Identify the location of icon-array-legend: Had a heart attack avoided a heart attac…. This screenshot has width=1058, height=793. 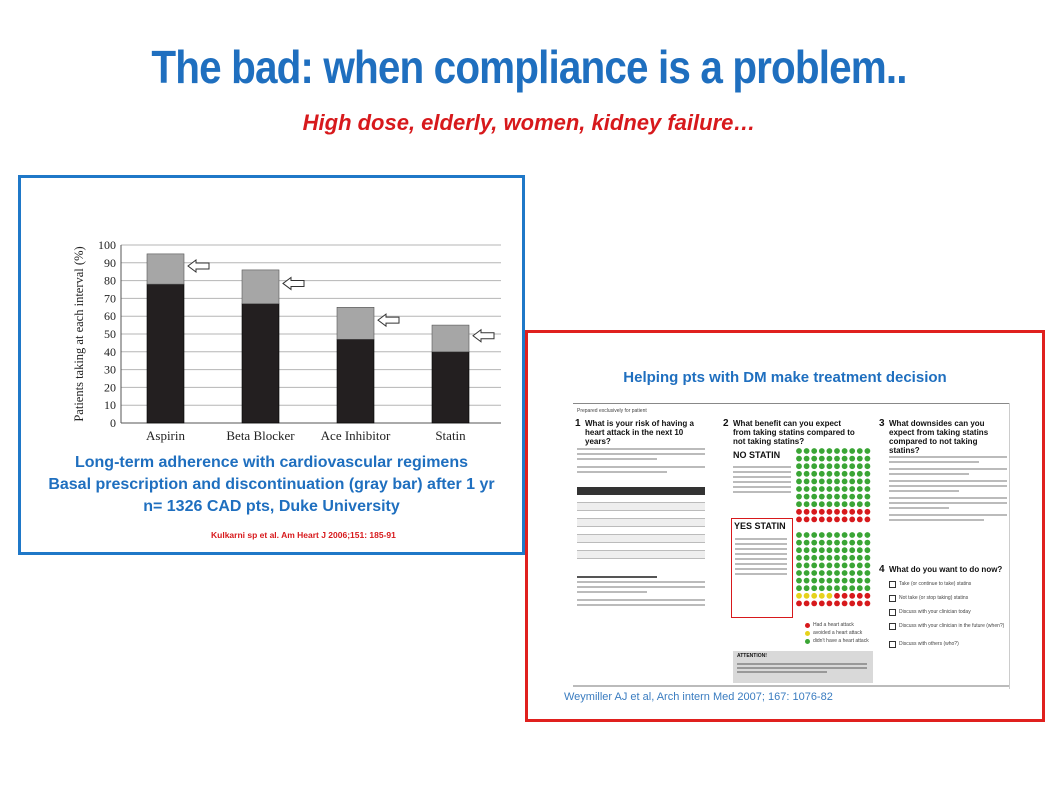
(855, 633).